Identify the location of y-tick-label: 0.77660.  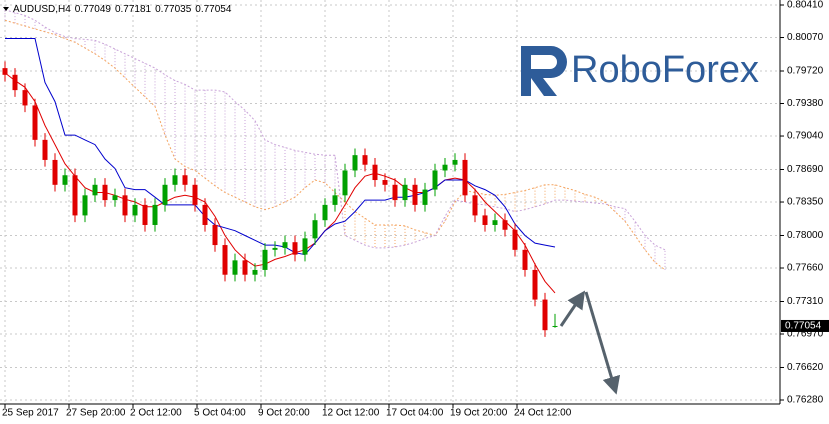
(805, 268).